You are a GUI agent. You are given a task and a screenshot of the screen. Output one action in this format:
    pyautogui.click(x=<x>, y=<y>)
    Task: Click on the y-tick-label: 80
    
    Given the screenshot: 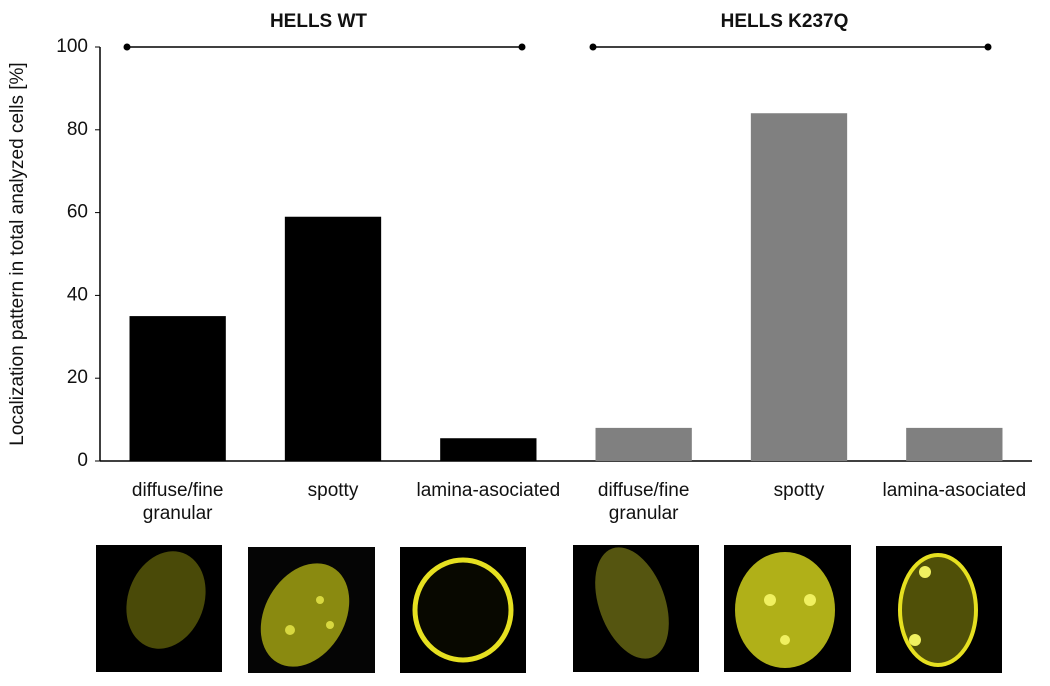 What is the action you would take?
    pyautogui.click(x=77, y=129)
    